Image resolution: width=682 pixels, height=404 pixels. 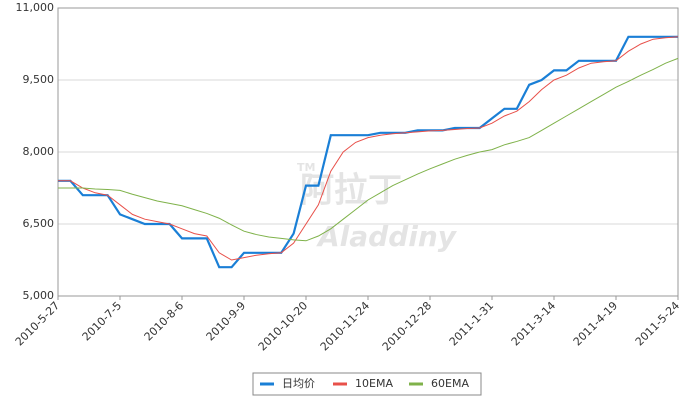 I want to click on x-tick-label: 2010-8-6, so click(x=164, y=321).